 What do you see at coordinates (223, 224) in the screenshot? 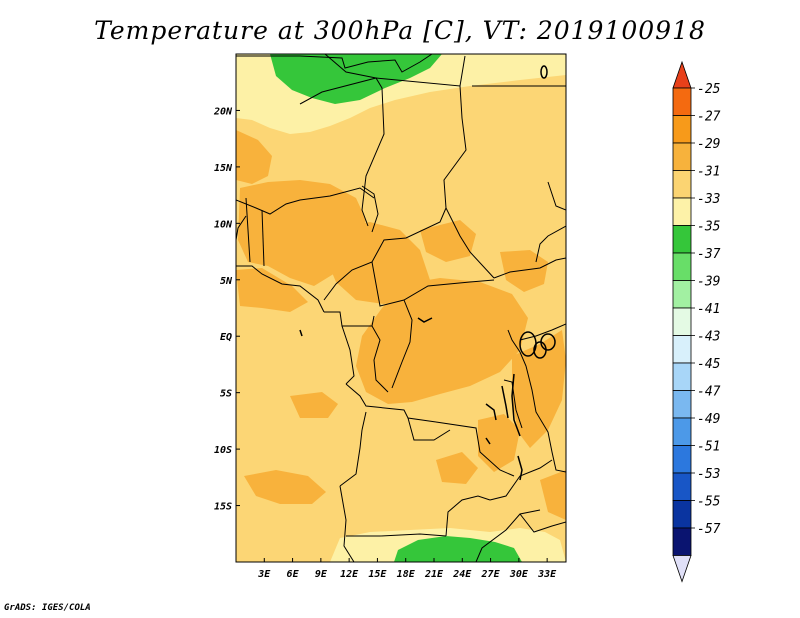
I see `lat-tick-label: 10N` at bounding box center [223, 224].